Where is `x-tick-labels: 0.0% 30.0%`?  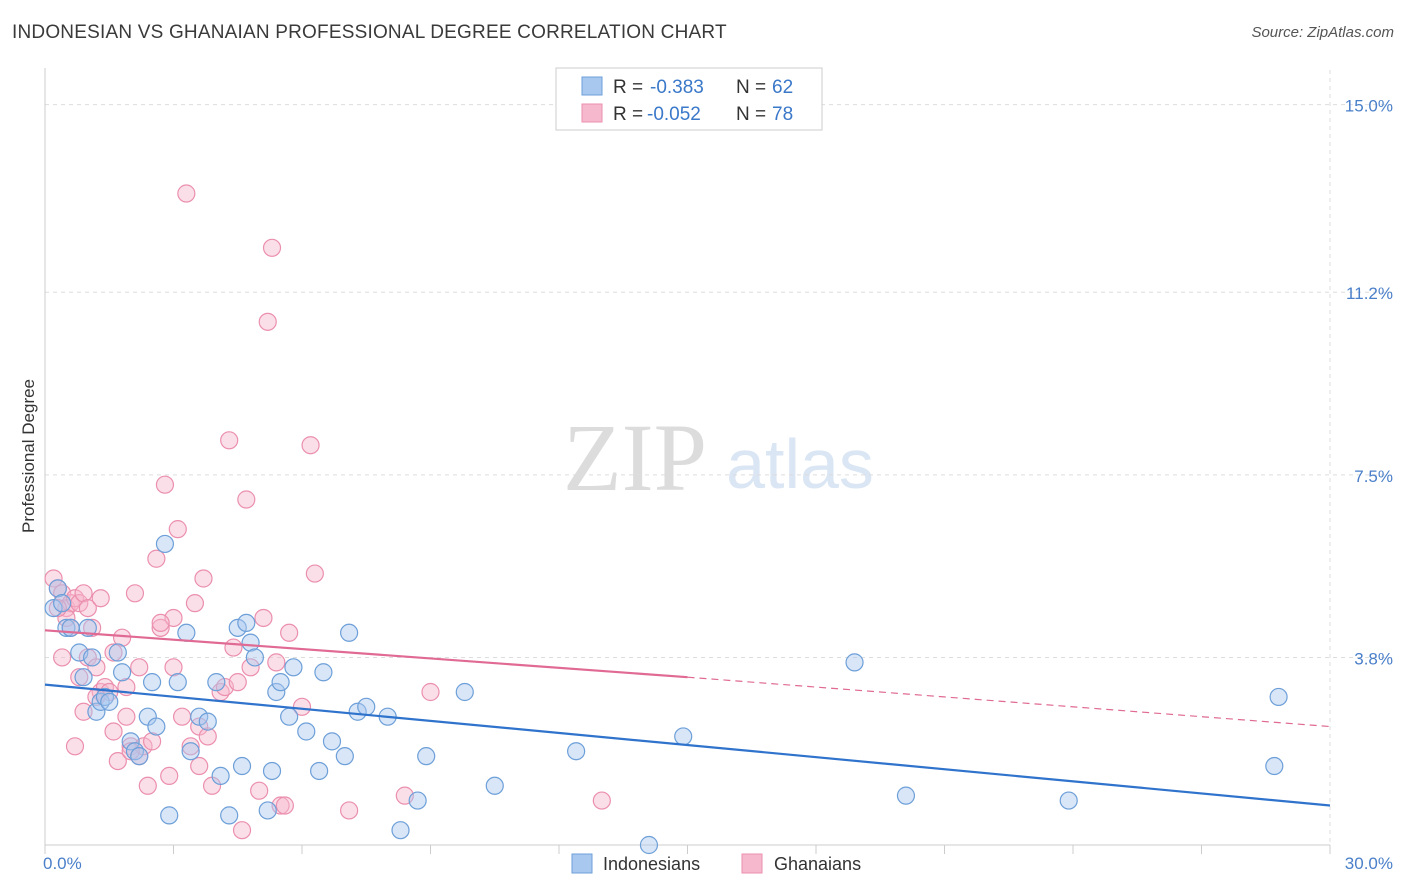 x-tick-labels: 0.0% 30.0% is located at coordinates (718, 863).